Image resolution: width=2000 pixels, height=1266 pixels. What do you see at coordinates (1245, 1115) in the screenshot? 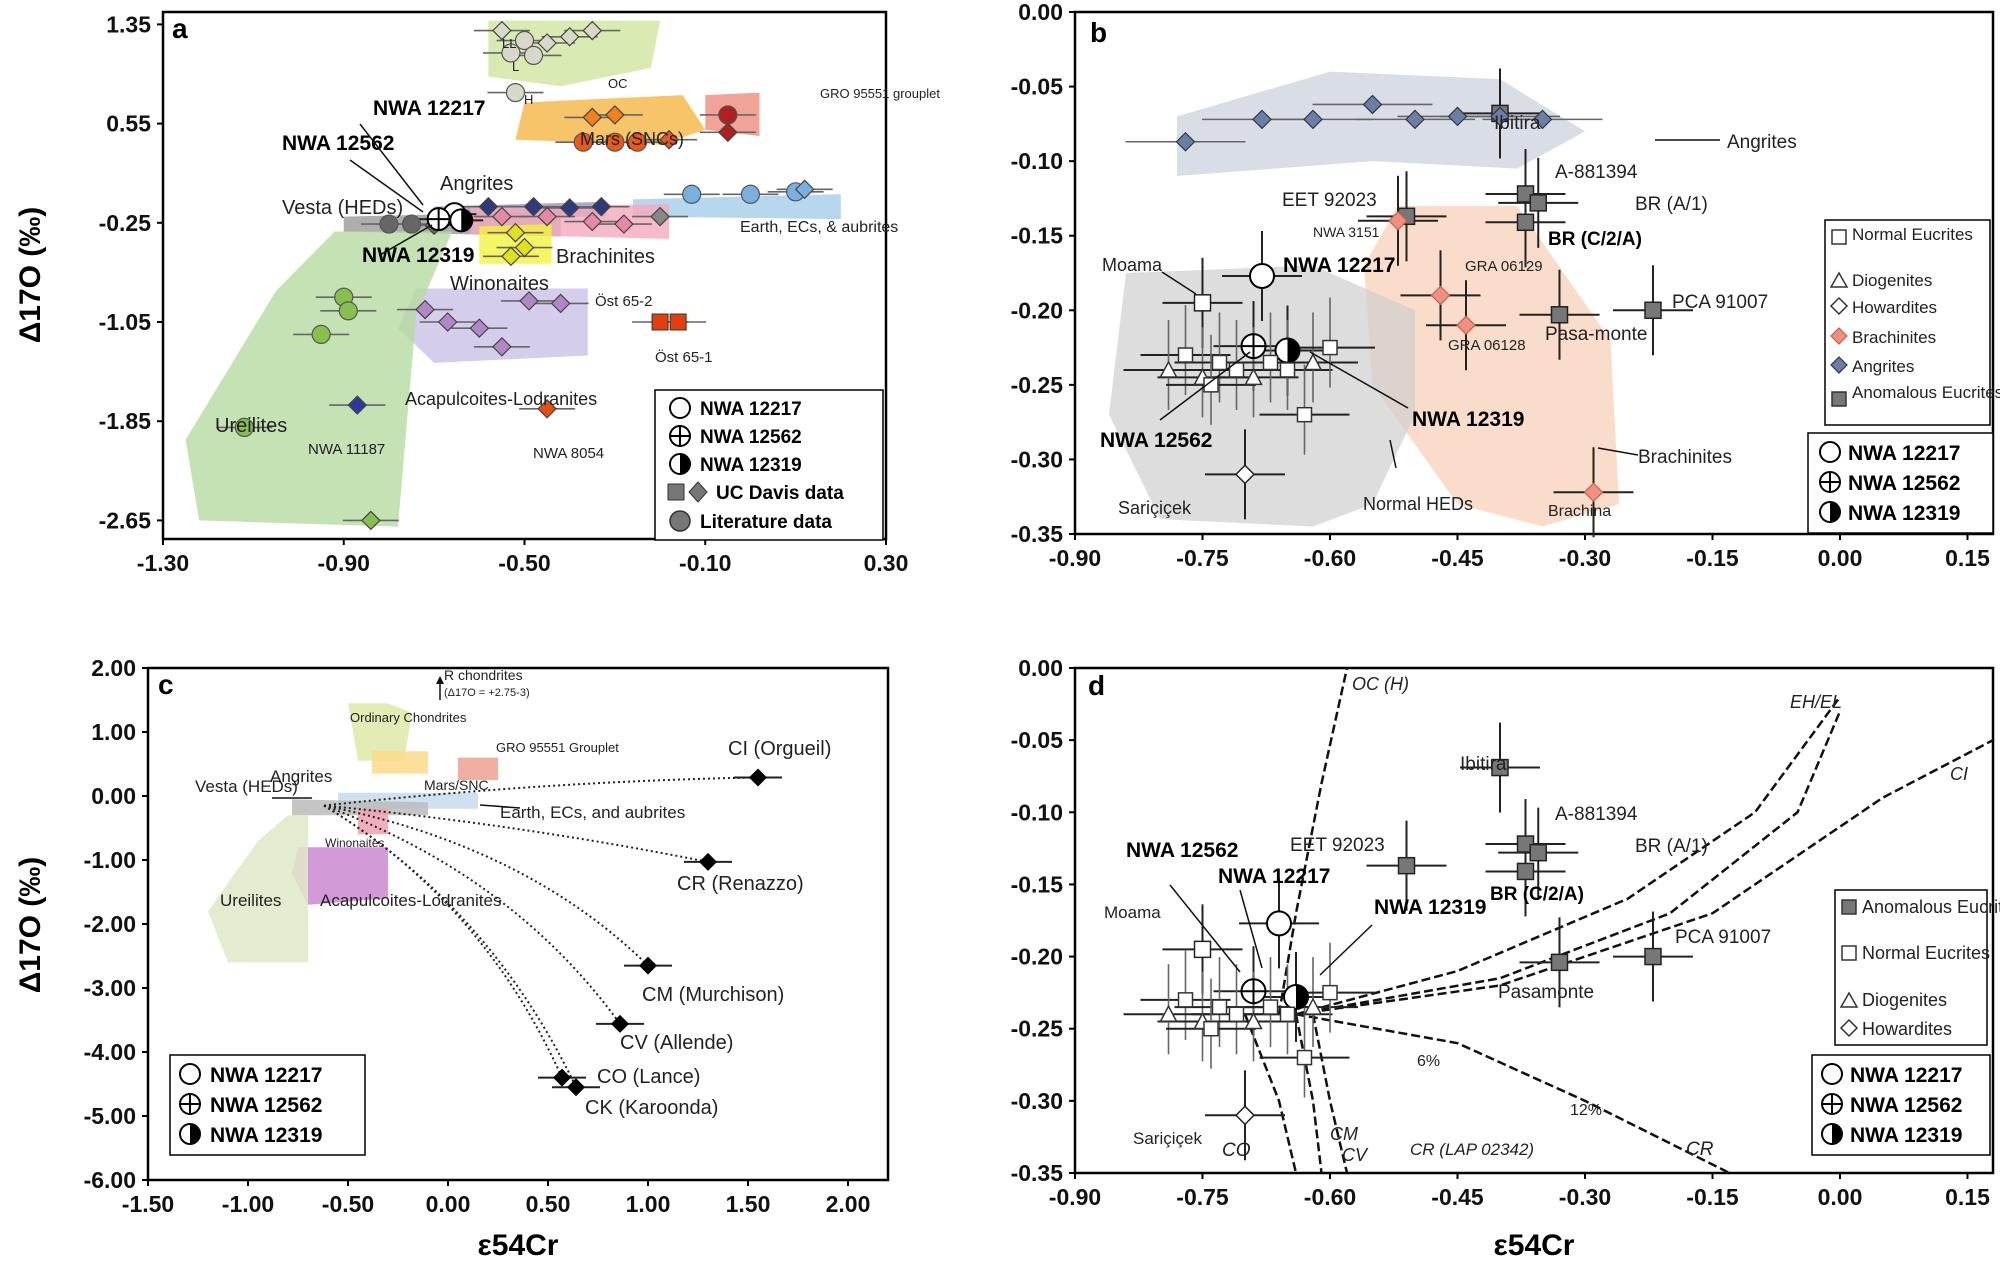
I see `point-sari-i-ek` at bounding box center [1245, 1115].